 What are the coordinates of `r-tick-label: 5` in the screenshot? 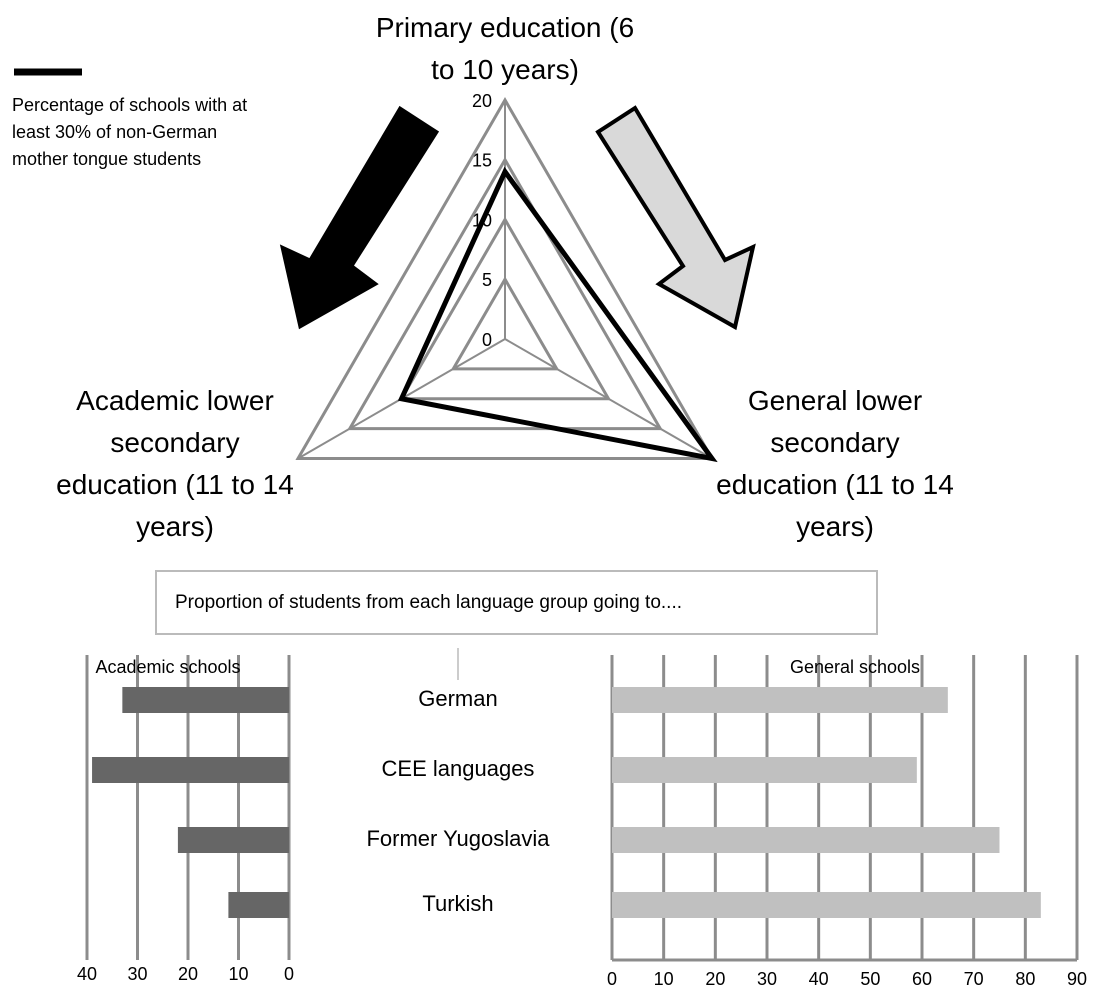 It's located at (487, 280).